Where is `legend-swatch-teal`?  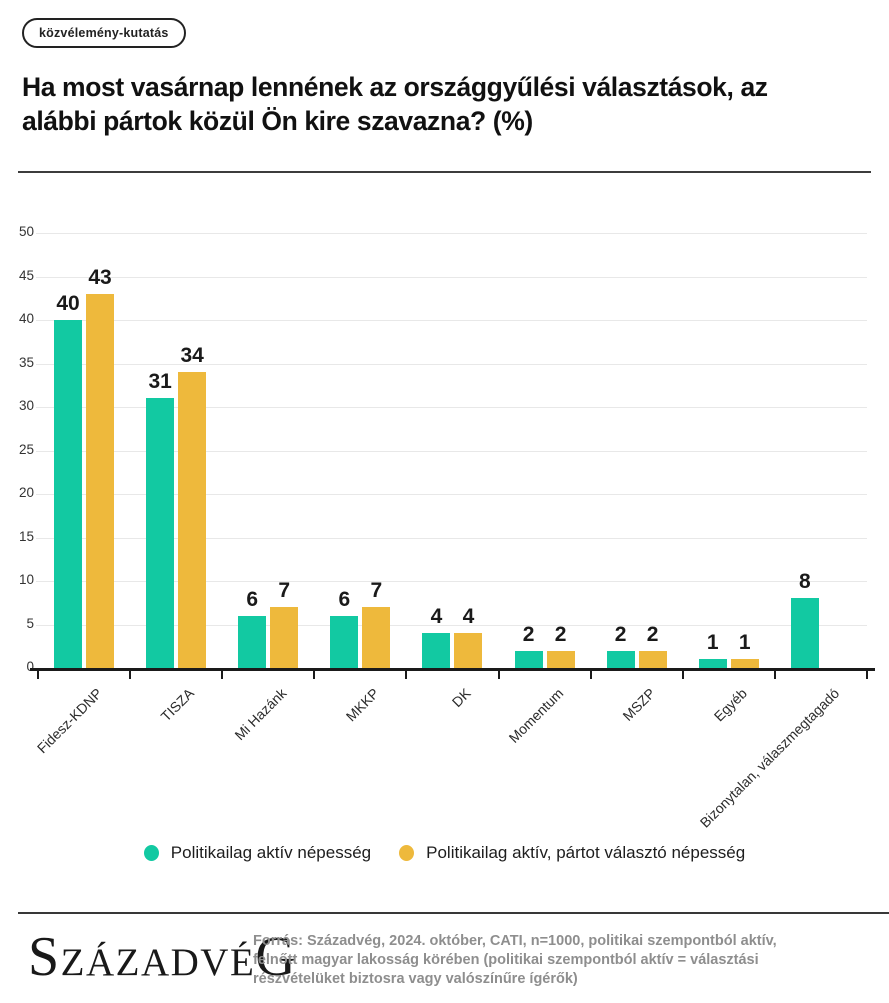
legend-swatch-teal is located at coordinates (151, 853).